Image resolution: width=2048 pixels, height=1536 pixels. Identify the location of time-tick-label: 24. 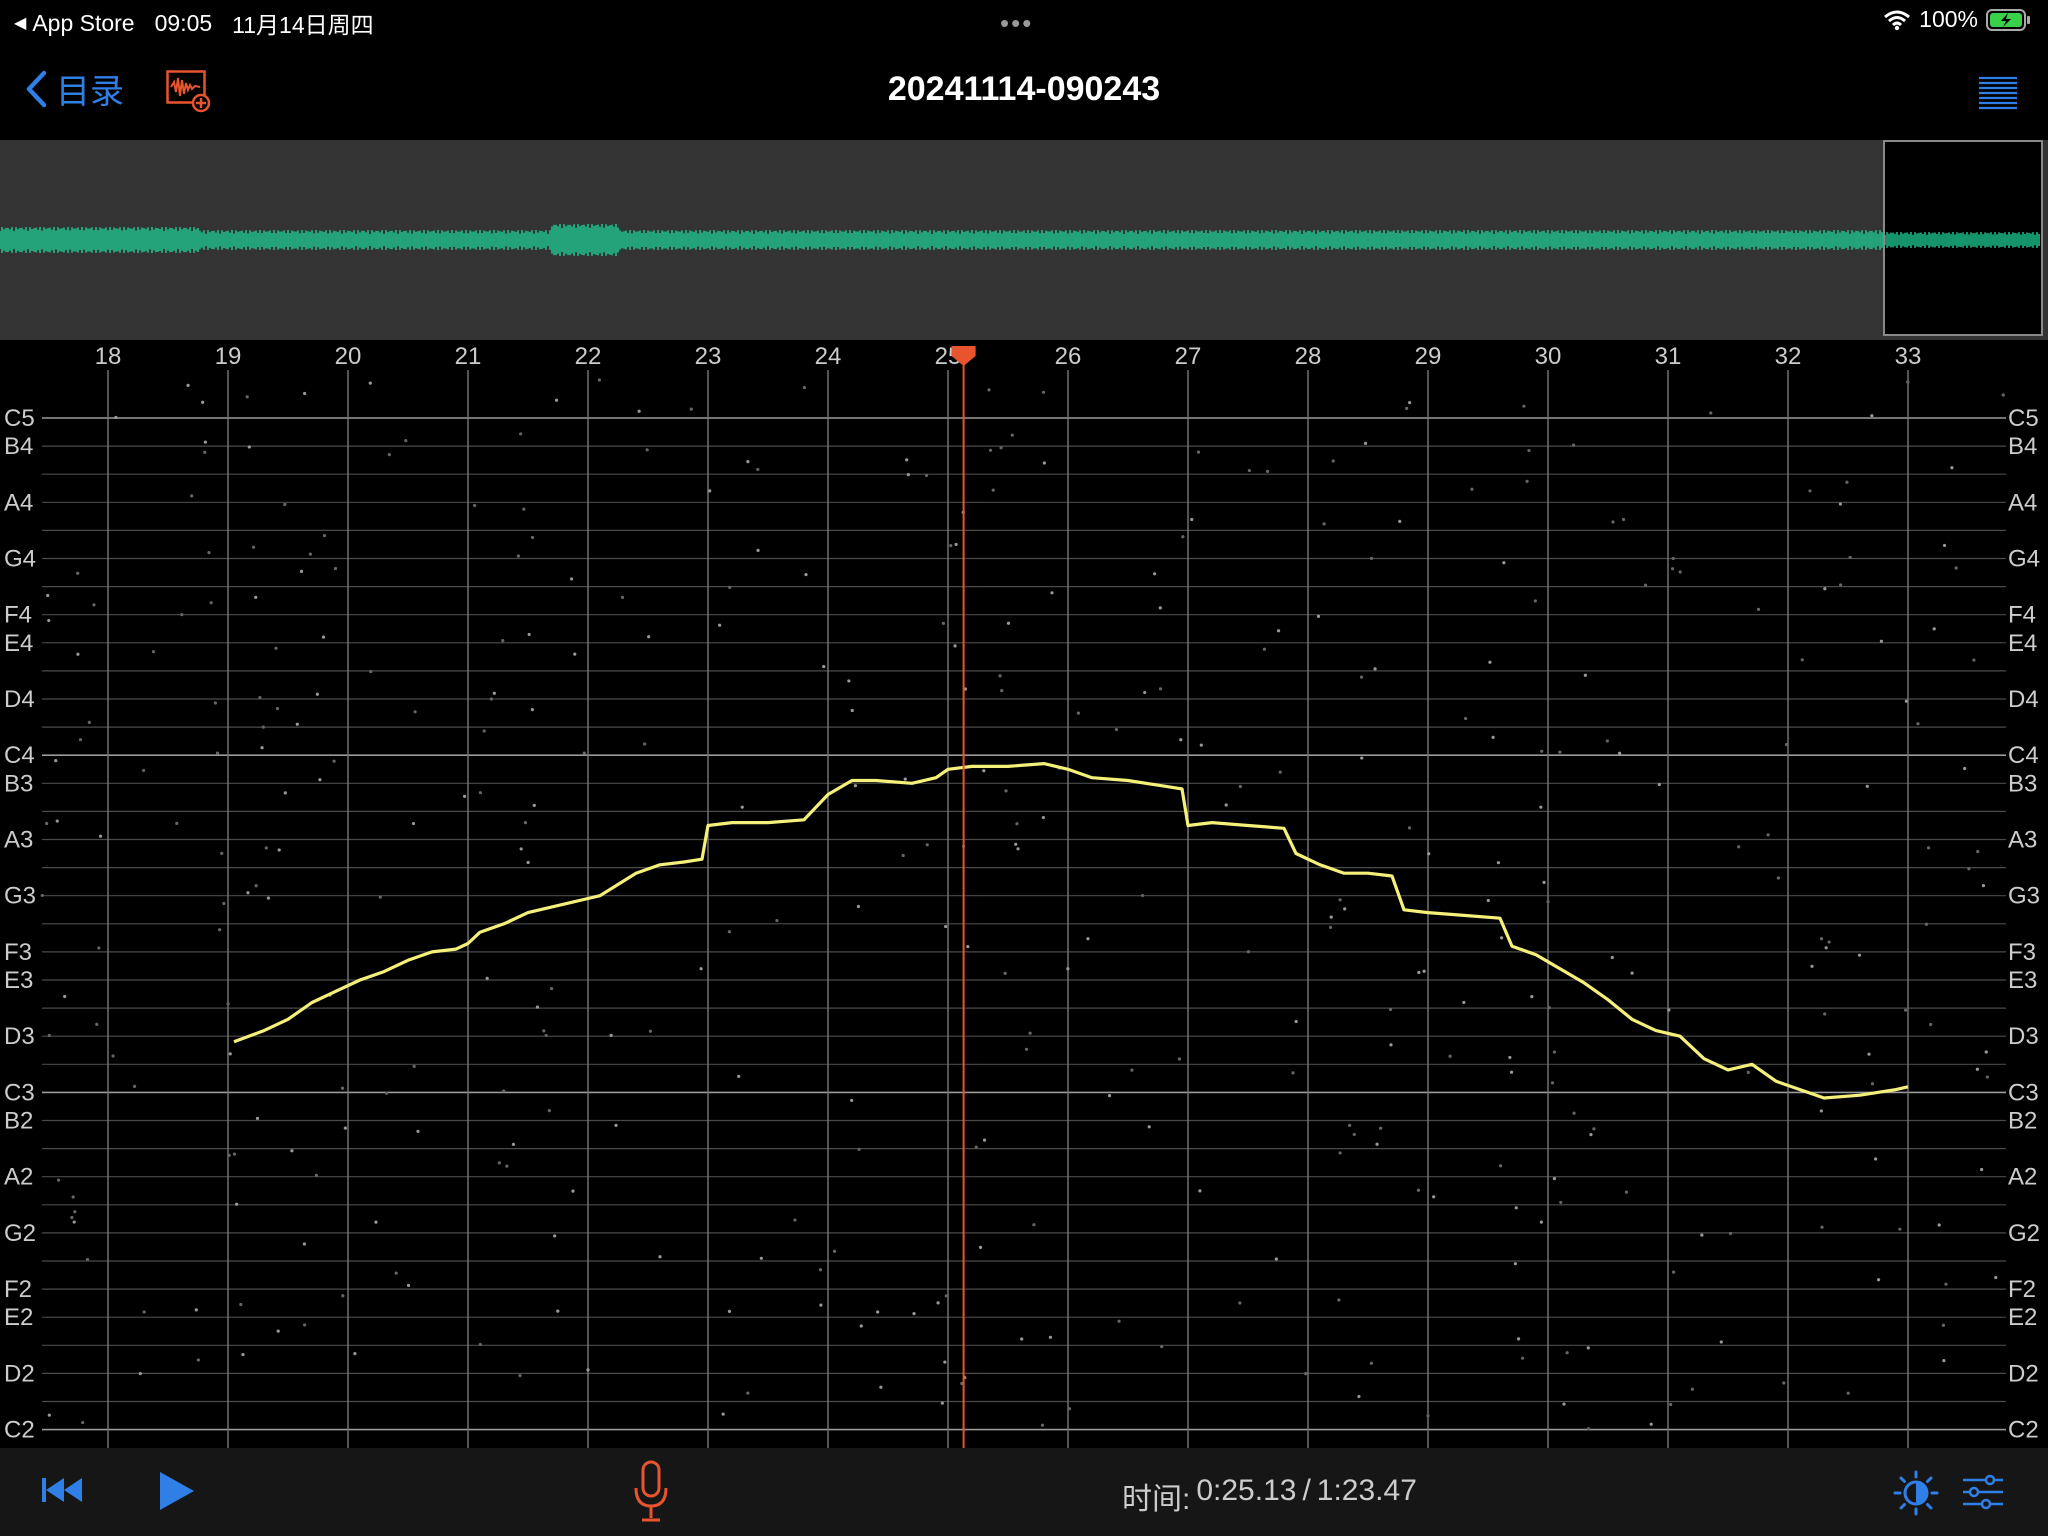
(828, 356).